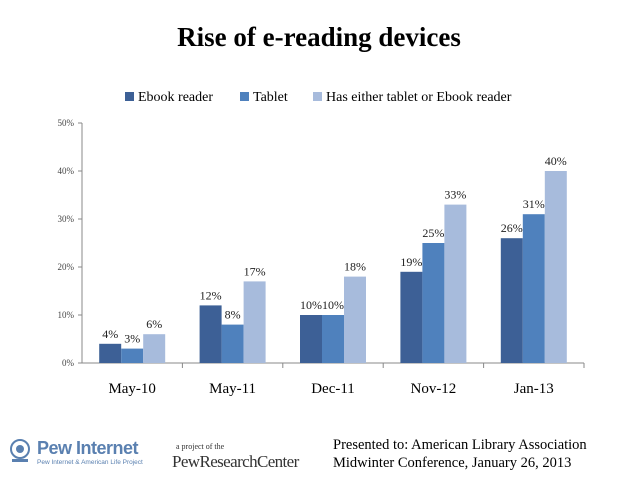  What do you see at coordinates (255, 271) in the screenshot?
I see `data-label: 17%` at bounding box center [255, 271].